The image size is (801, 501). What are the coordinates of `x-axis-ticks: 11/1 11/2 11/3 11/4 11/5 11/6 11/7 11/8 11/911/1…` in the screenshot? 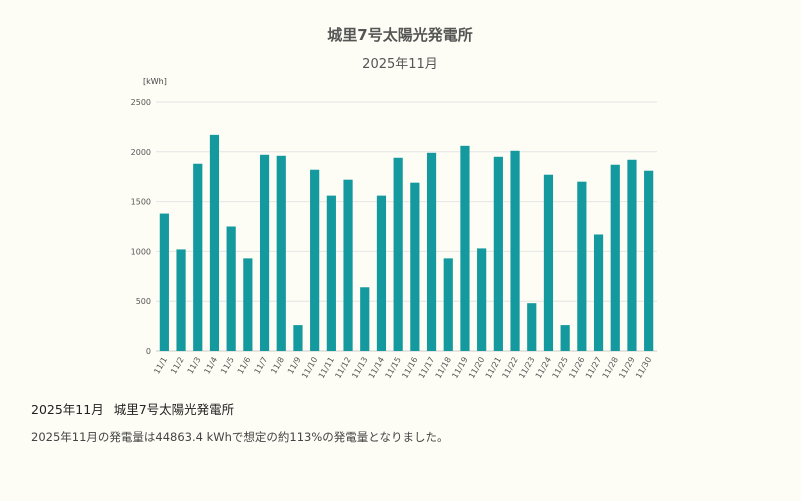 It's located at (402, 367).